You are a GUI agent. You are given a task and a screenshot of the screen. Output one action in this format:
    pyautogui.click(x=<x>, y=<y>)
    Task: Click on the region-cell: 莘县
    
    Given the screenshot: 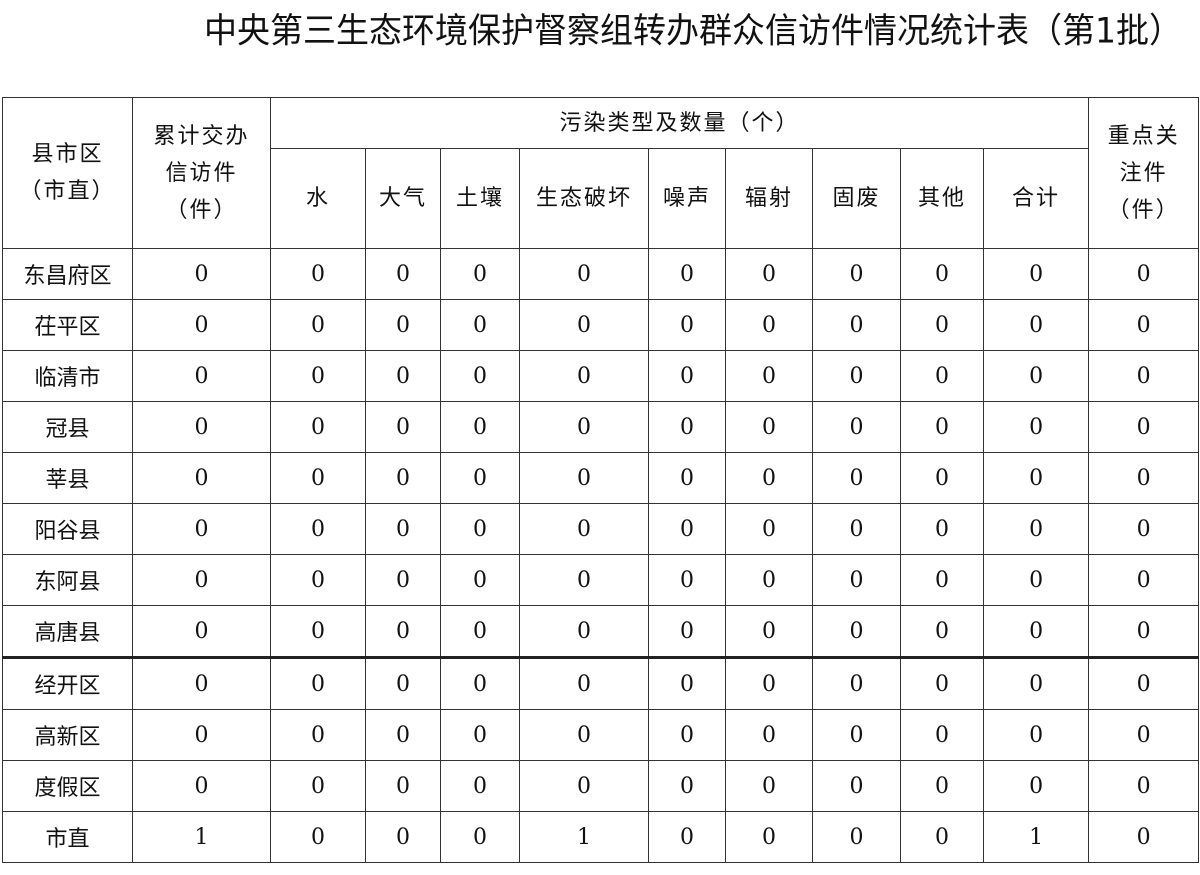 What is the action you would take?
    pyautogui.click(x=67, y=478)
    